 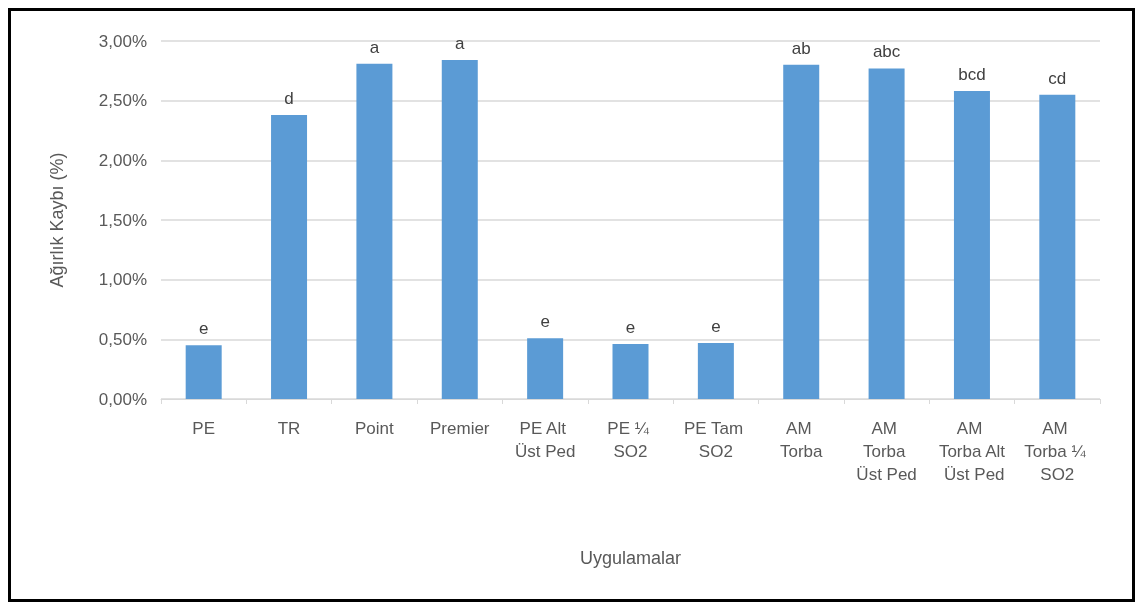 I want to click on x-tick-label: AM Torba, so click(x=801, y=440).